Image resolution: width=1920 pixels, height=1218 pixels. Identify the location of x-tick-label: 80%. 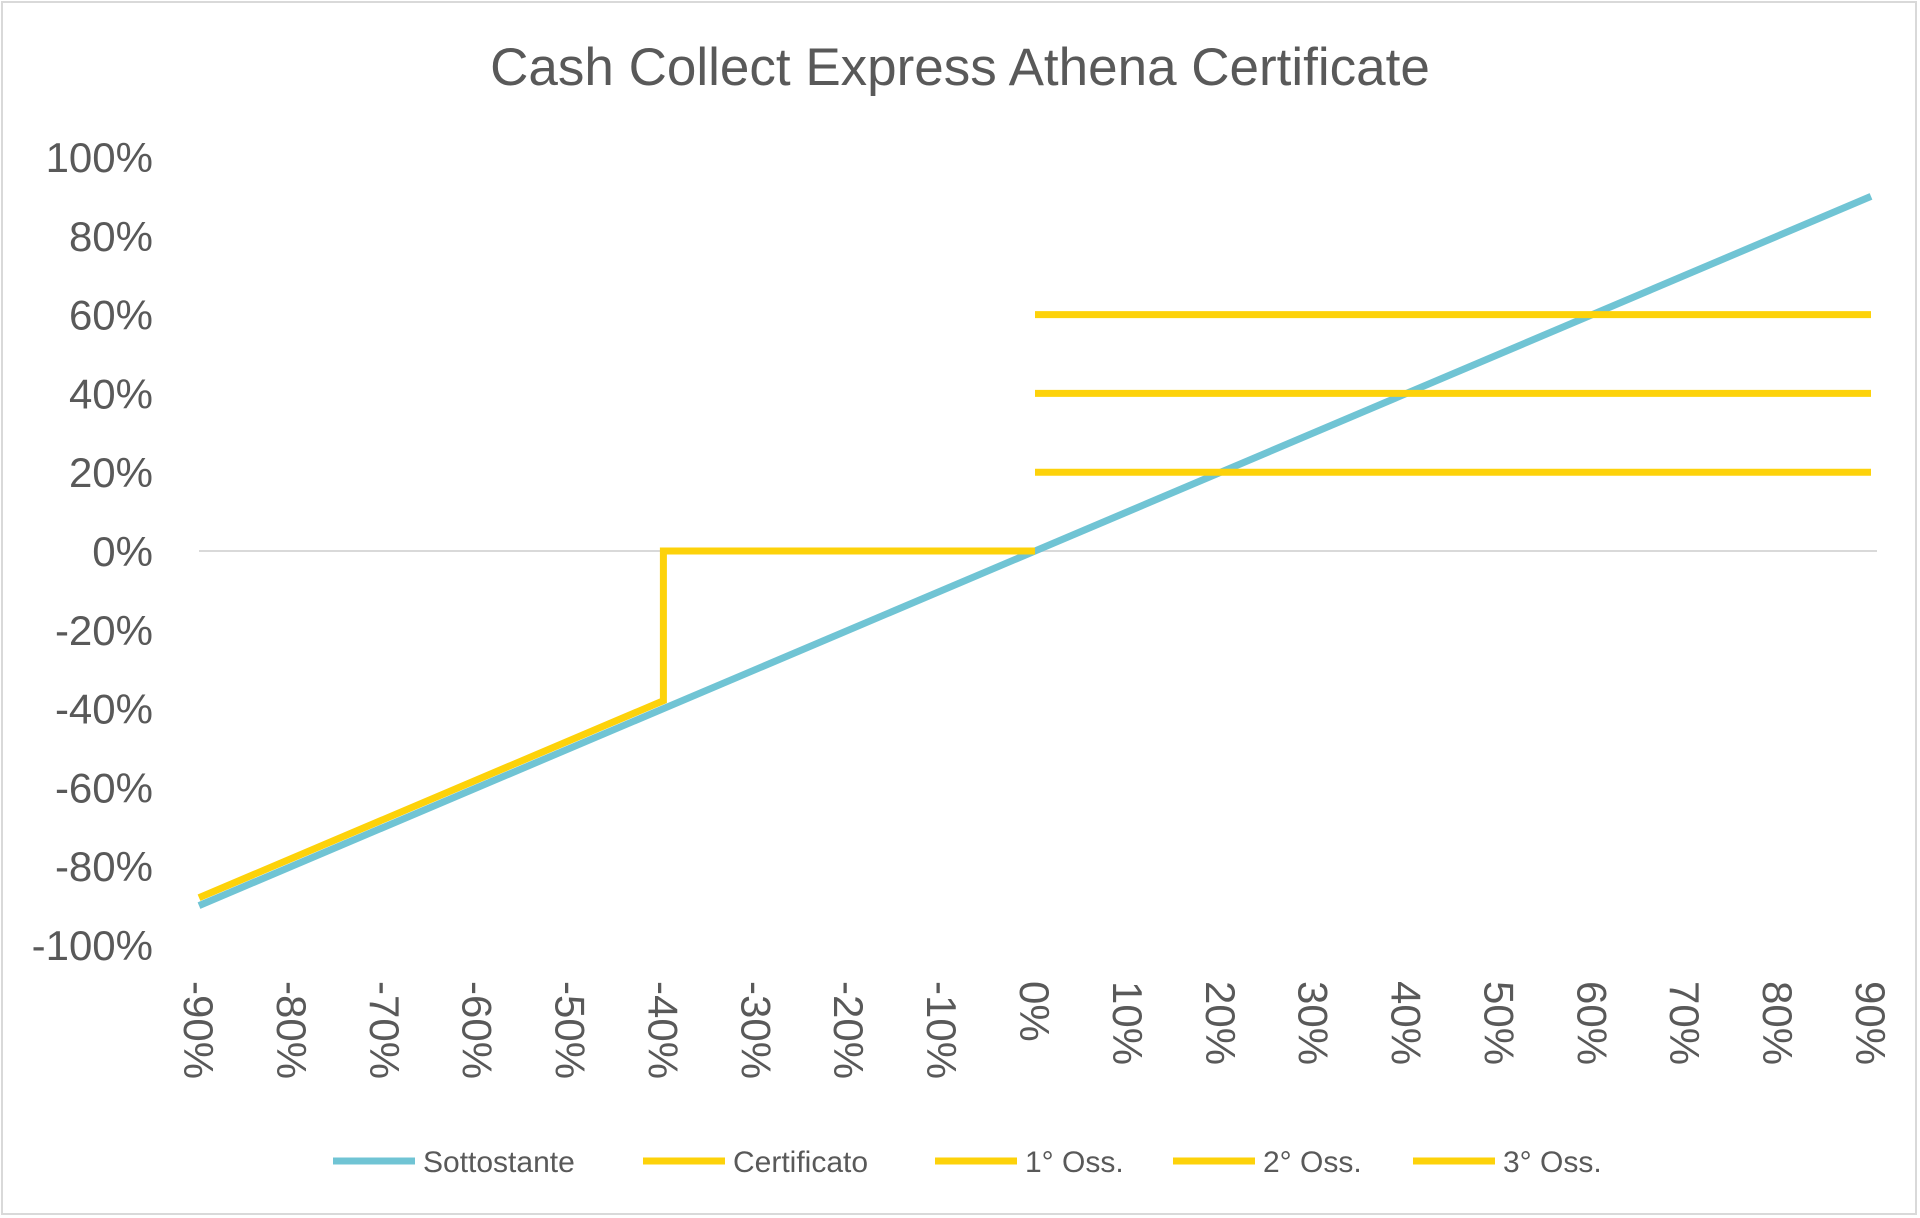
(1777, 1023).